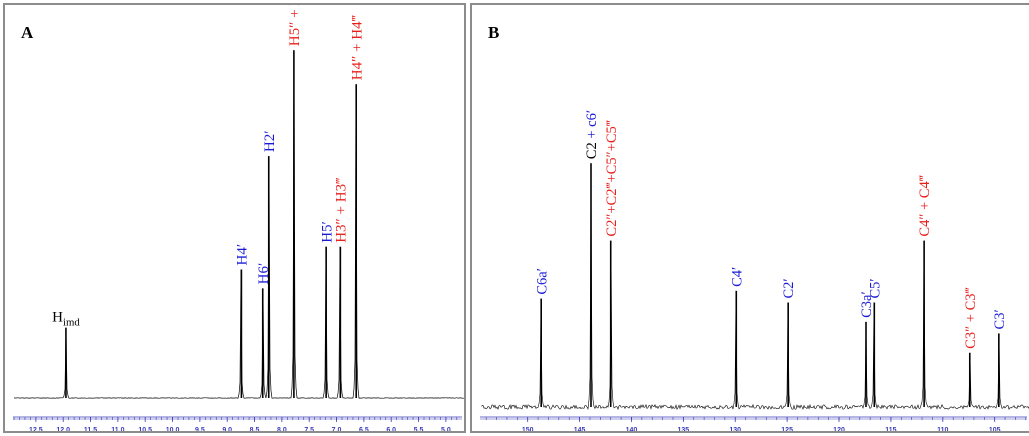 The height and width of the screenshot is (436, 1029). Describe the element at coordinates (632, 429) in the screenshot. I see `x-tick-label: 140` at that location.